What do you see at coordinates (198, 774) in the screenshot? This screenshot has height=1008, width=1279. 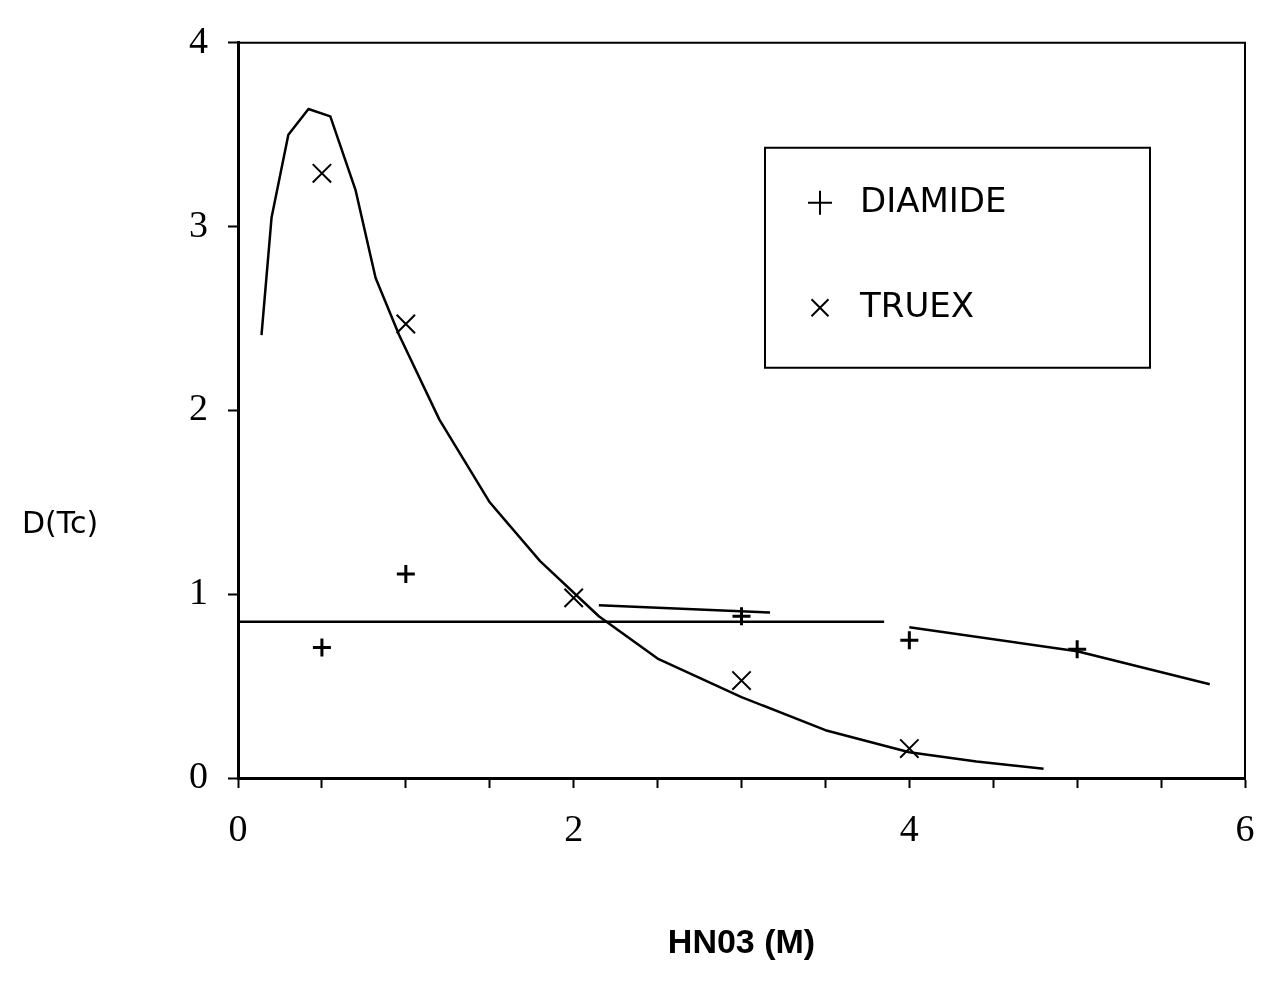 I see `y-tick-label: 0` at bounding box center [198, 774].